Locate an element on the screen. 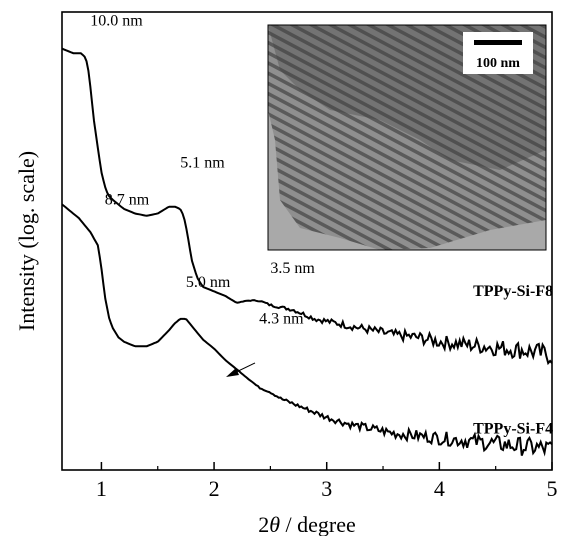  y-axis-title: Intensity (log. scale) is located at coordinates (26, 241).